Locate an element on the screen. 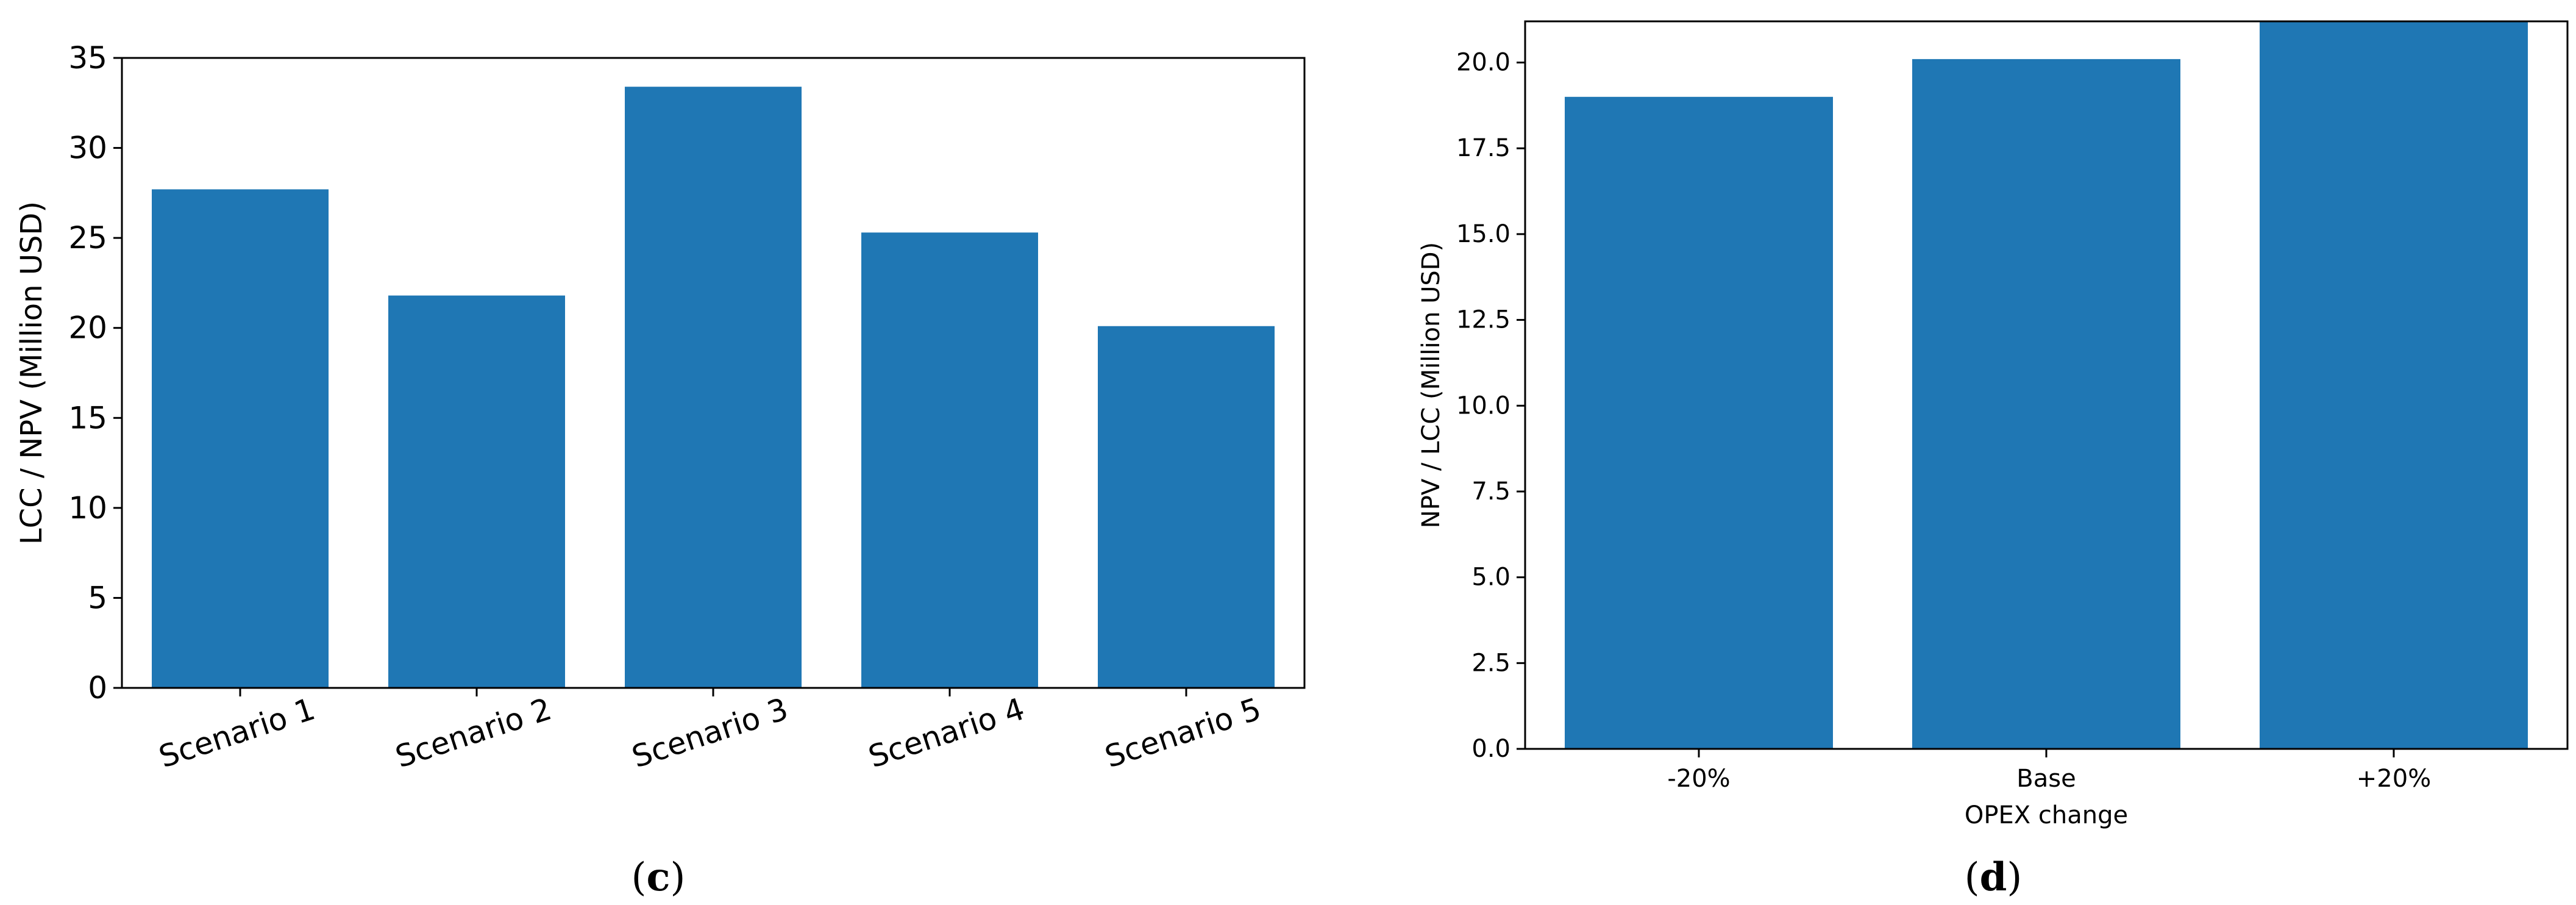  x-tick-label: Base is located at coordinates (2046, 779).